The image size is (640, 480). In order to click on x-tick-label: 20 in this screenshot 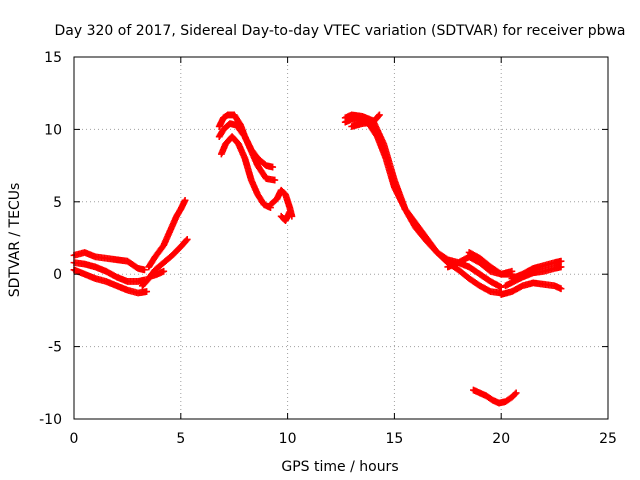, I will do `click(501, 439)`.